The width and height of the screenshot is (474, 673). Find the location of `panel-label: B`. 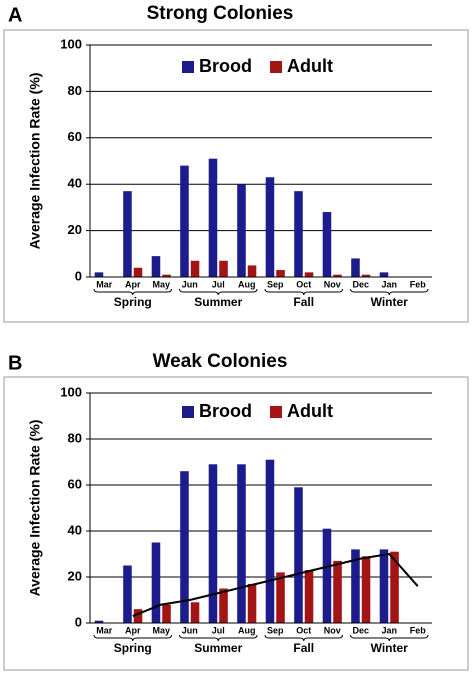

panel-label: B is located at coordinates (15, 363).